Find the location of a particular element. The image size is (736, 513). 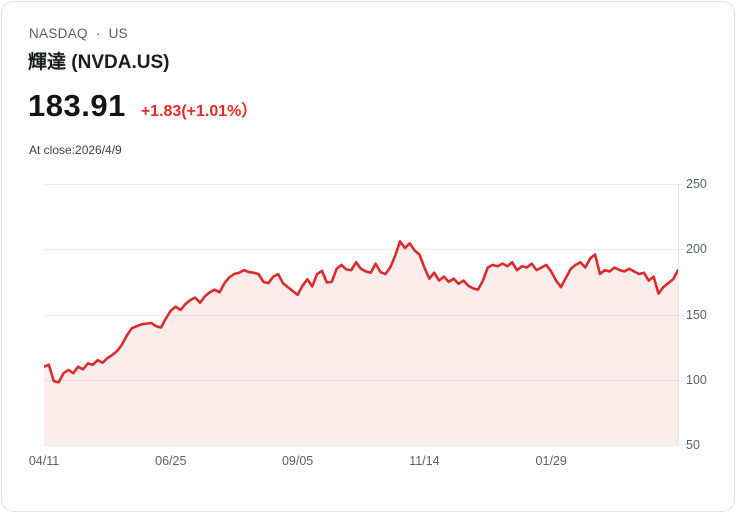

x-tick-label: 06/25 is located at coordinates (171, 461).